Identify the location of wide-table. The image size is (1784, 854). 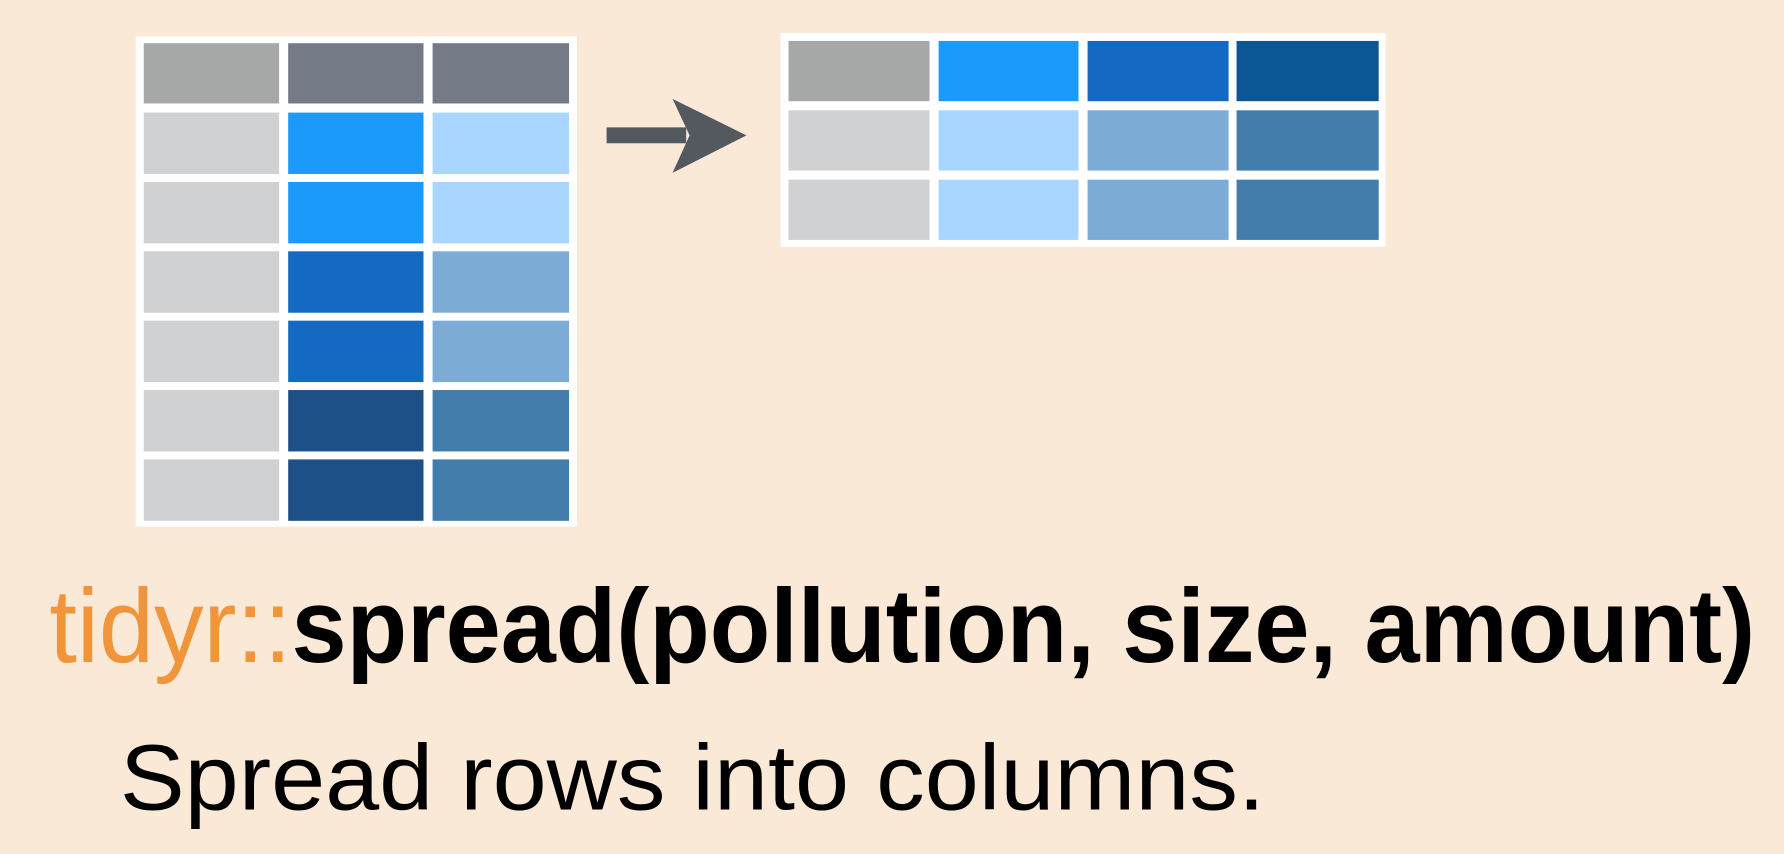
(1083, 139).